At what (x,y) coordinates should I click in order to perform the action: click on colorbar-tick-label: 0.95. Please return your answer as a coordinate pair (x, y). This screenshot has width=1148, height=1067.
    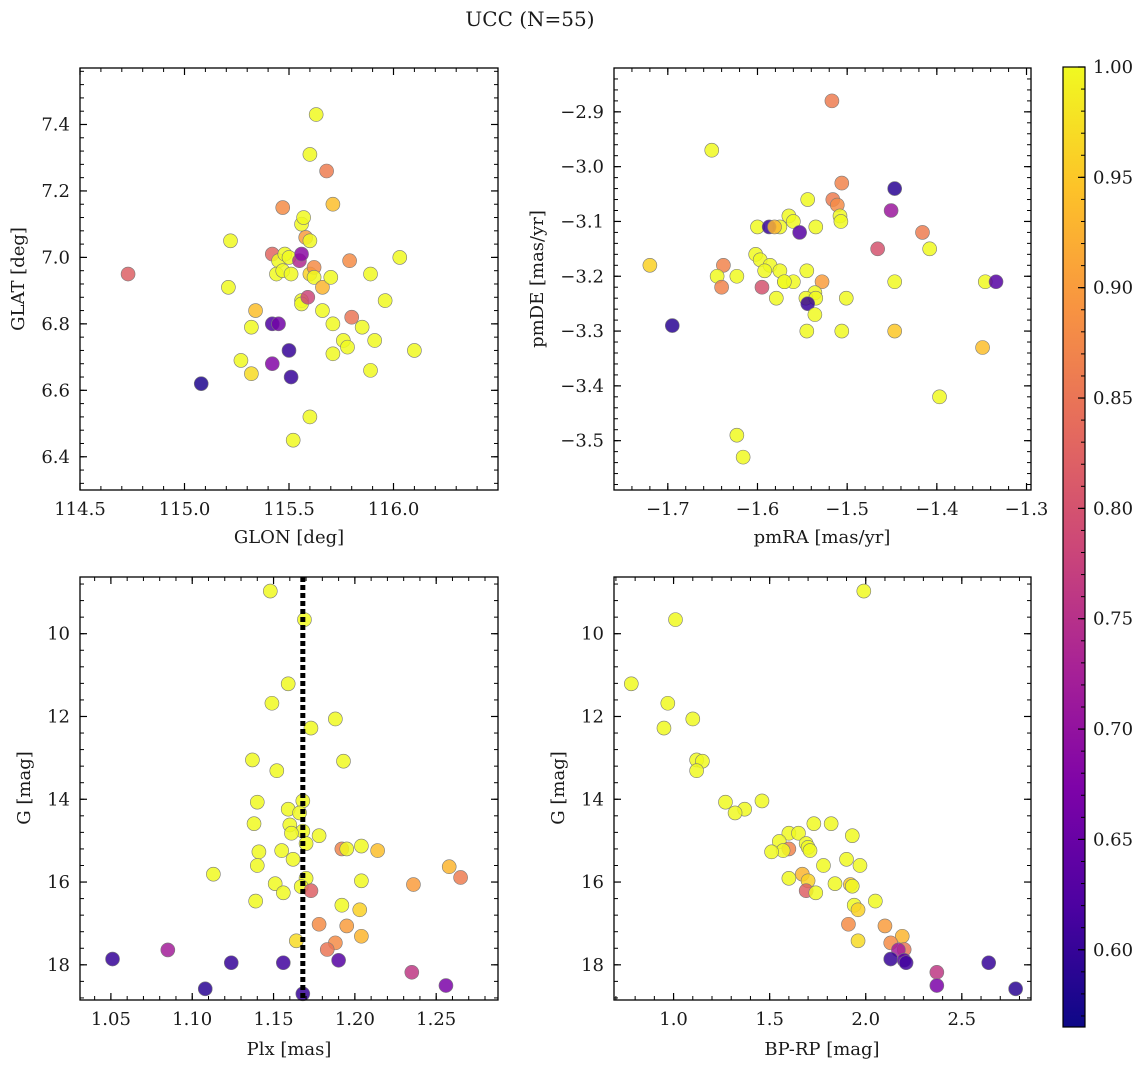
    Looking at the image, I should click on (1113, 177).